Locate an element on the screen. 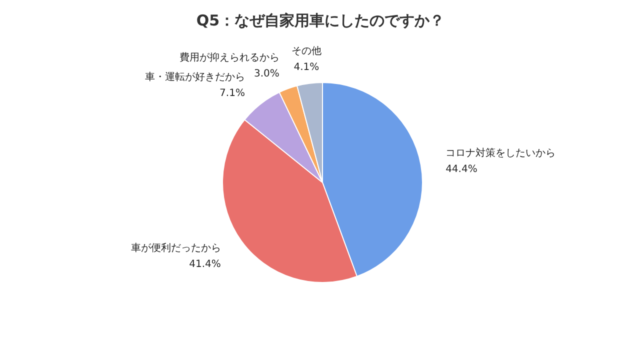 This screenshot has width=640, height=344. chart-title: Q5：なぜ自家用車にしたのですか？ is located at coordinates (320, 21).